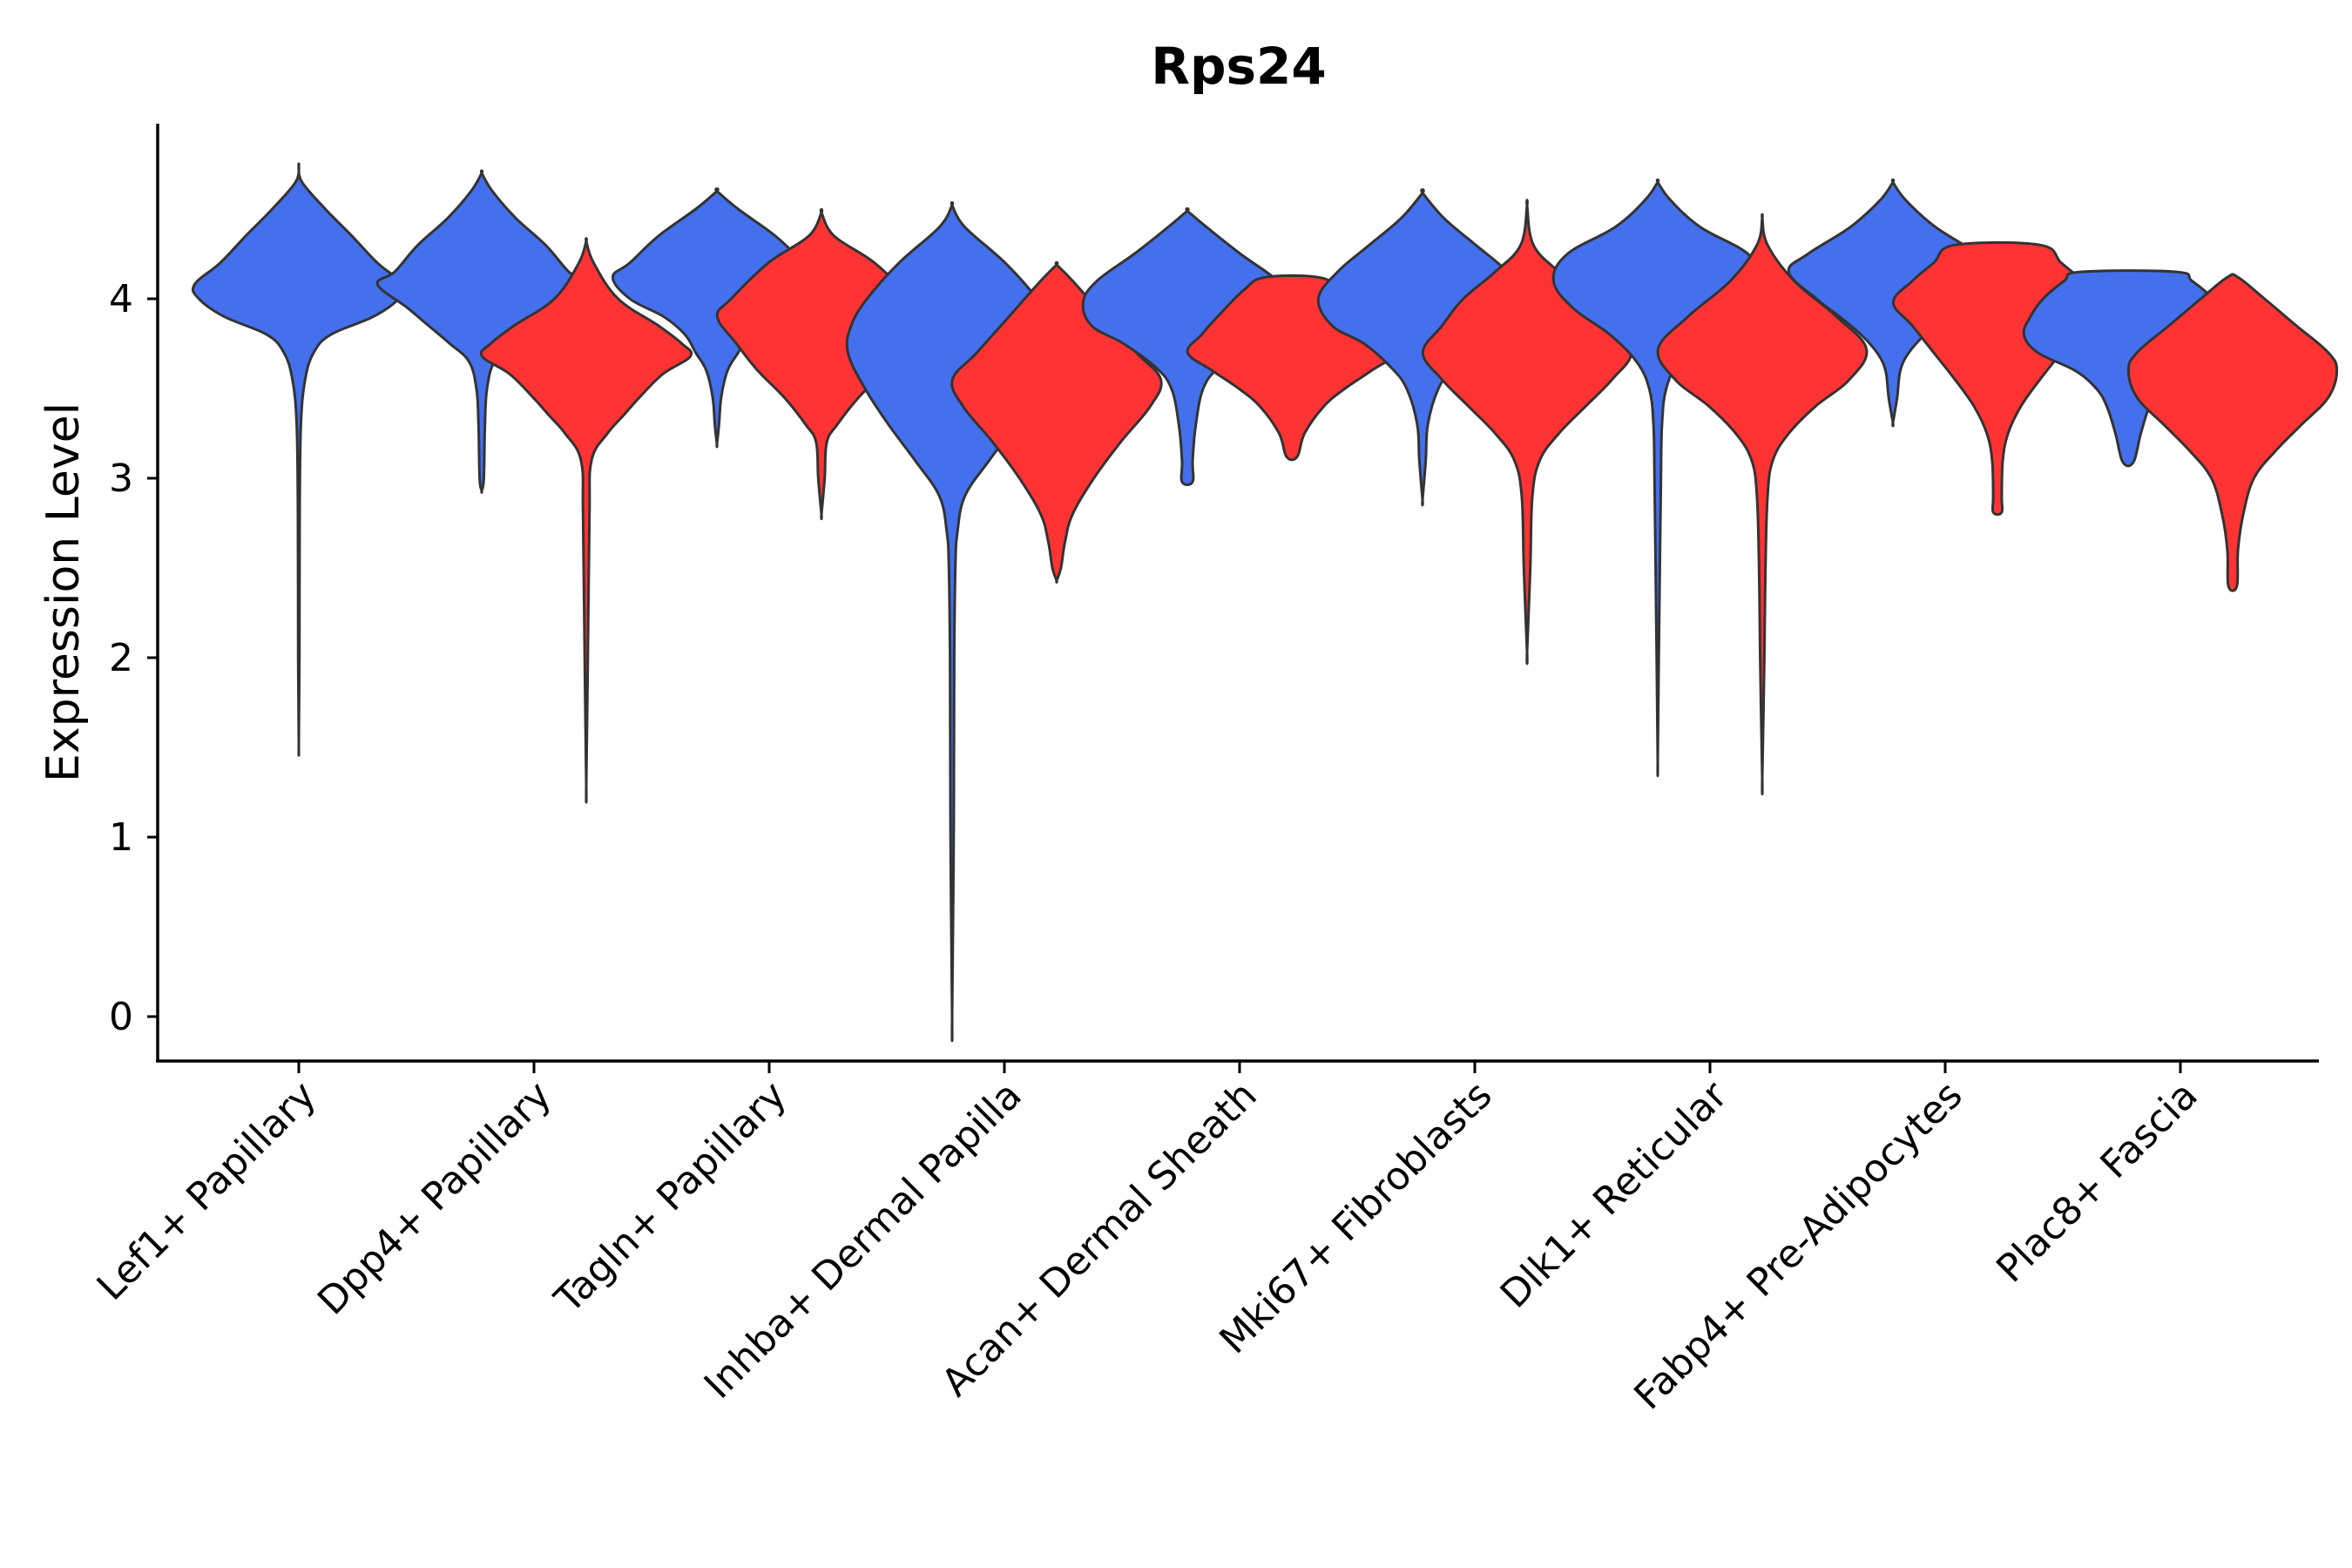  Describe the element at coordinates (670, 1197) in the screenshot. I see `x-tick-label: Tagln+ Papillary` at that location.